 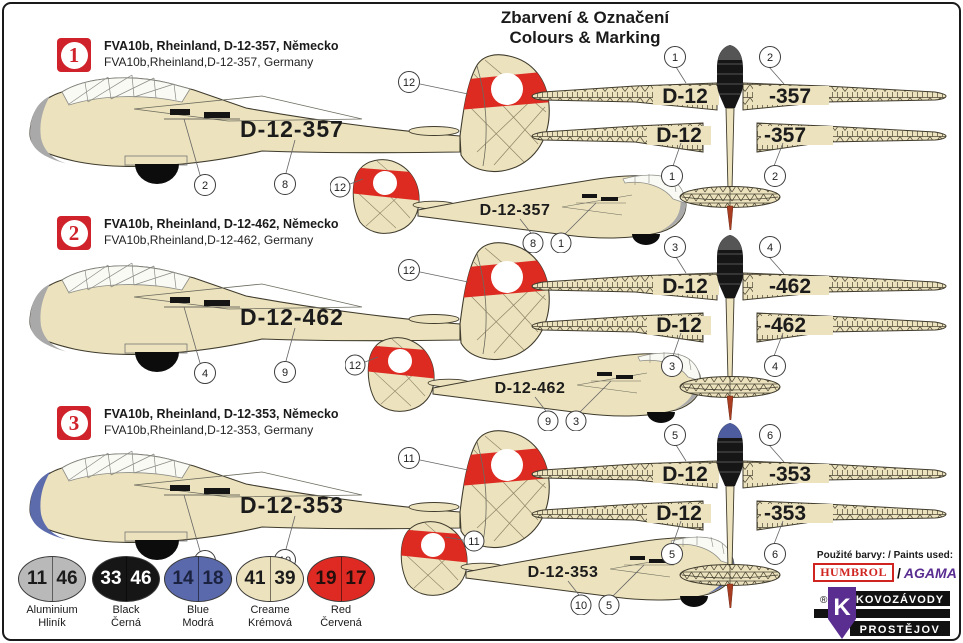 I want to click on paint-number-right: 39, so click(x=285, y=578).